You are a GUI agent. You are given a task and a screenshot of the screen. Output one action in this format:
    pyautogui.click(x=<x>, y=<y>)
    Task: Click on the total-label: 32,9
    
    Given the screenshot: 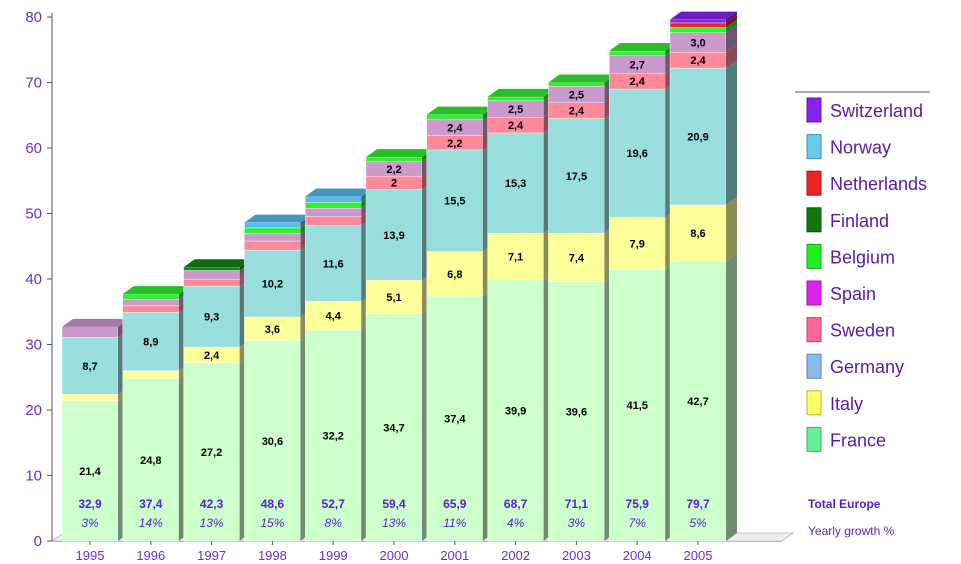 What is the action you would take?
    pyautogui.click(x=90, y=504)
    